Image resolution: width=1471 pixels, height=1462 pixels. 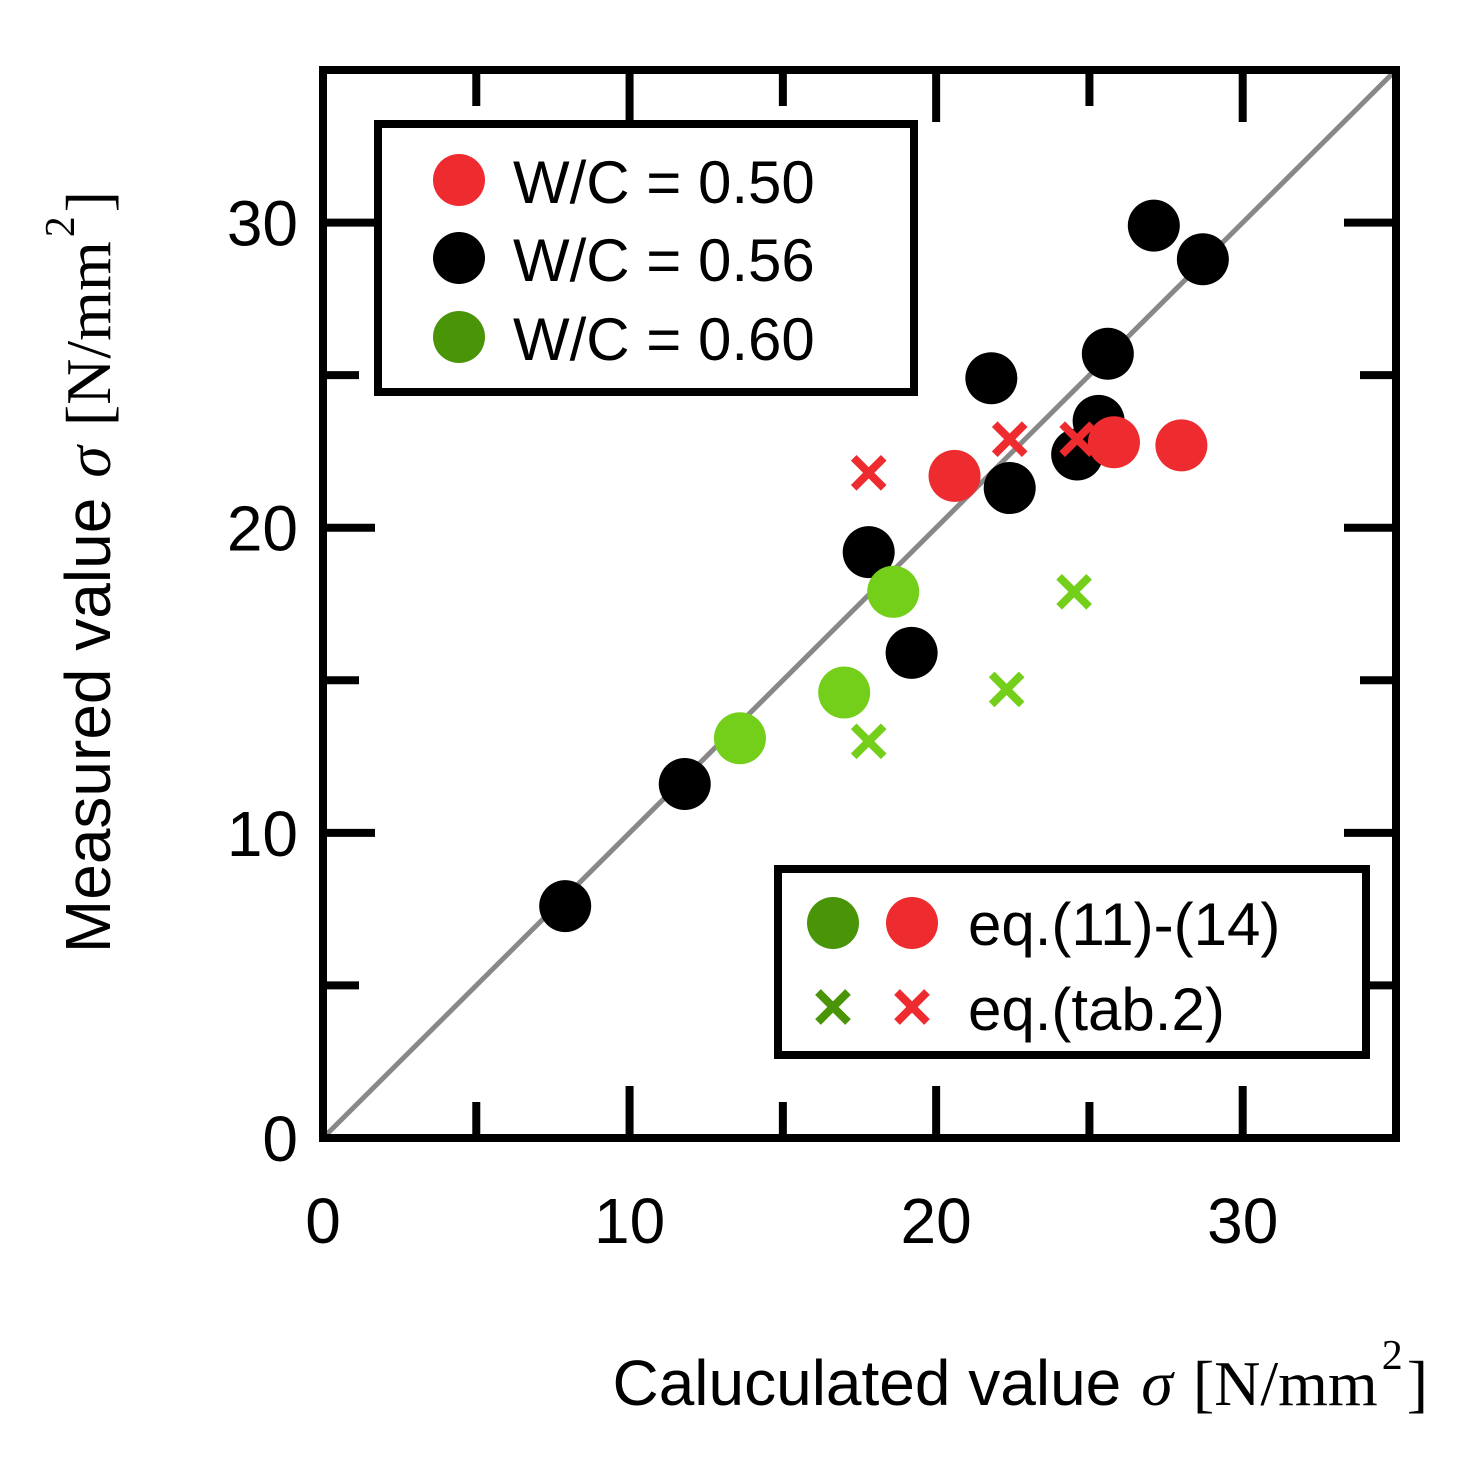 I want to click on legend-method-x-wc050, so click(x=912, y=1007).